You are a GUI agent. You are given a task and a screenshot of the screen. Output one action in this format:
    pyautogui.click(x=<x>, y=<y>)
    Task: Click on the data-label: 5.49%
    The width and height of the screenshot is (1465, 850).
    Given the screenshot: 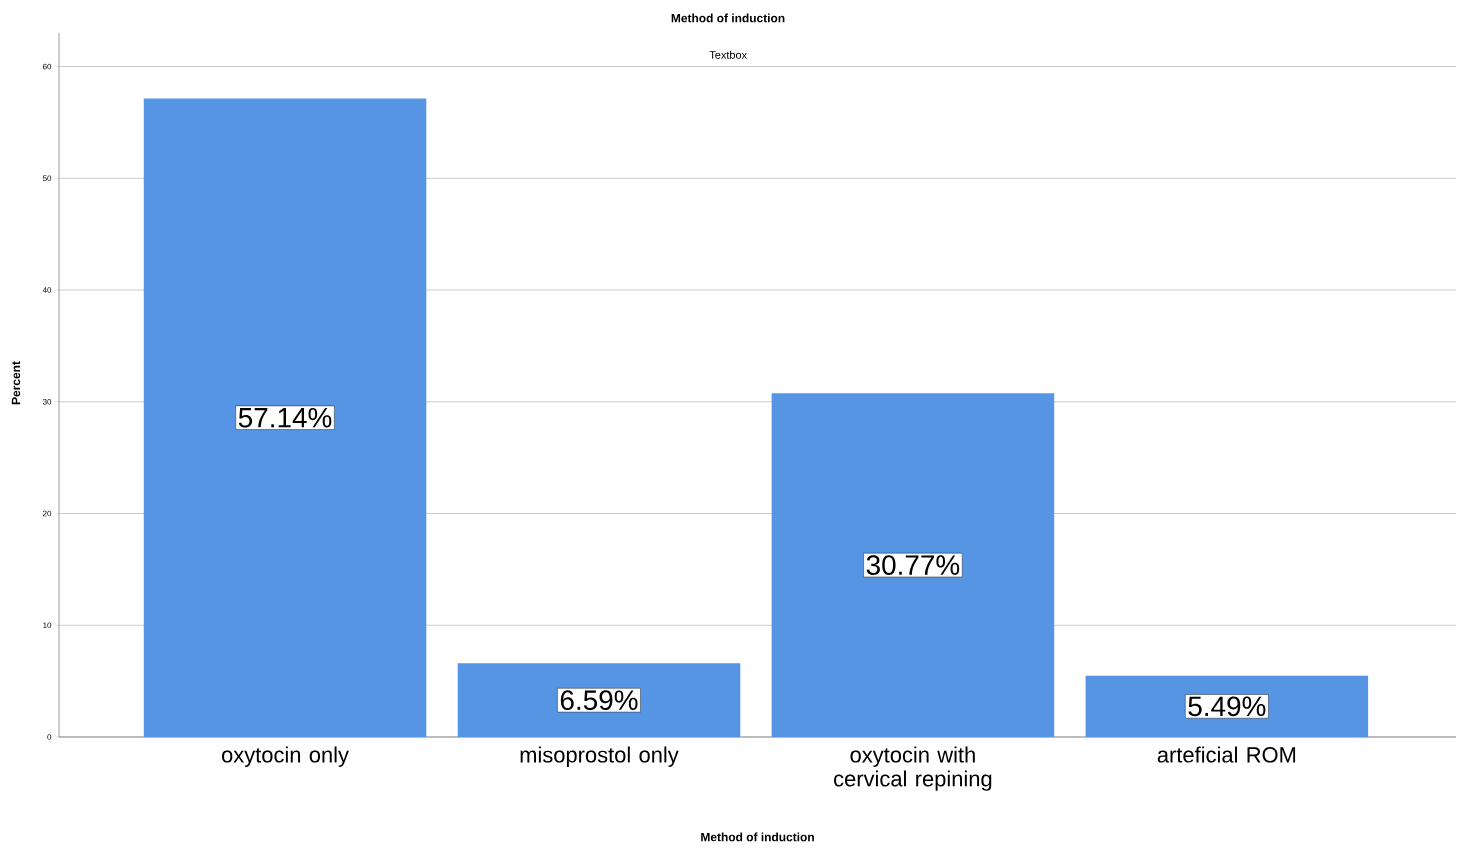 What is the action you would take?
    pyautogui.click(x=1227, y=706)
    